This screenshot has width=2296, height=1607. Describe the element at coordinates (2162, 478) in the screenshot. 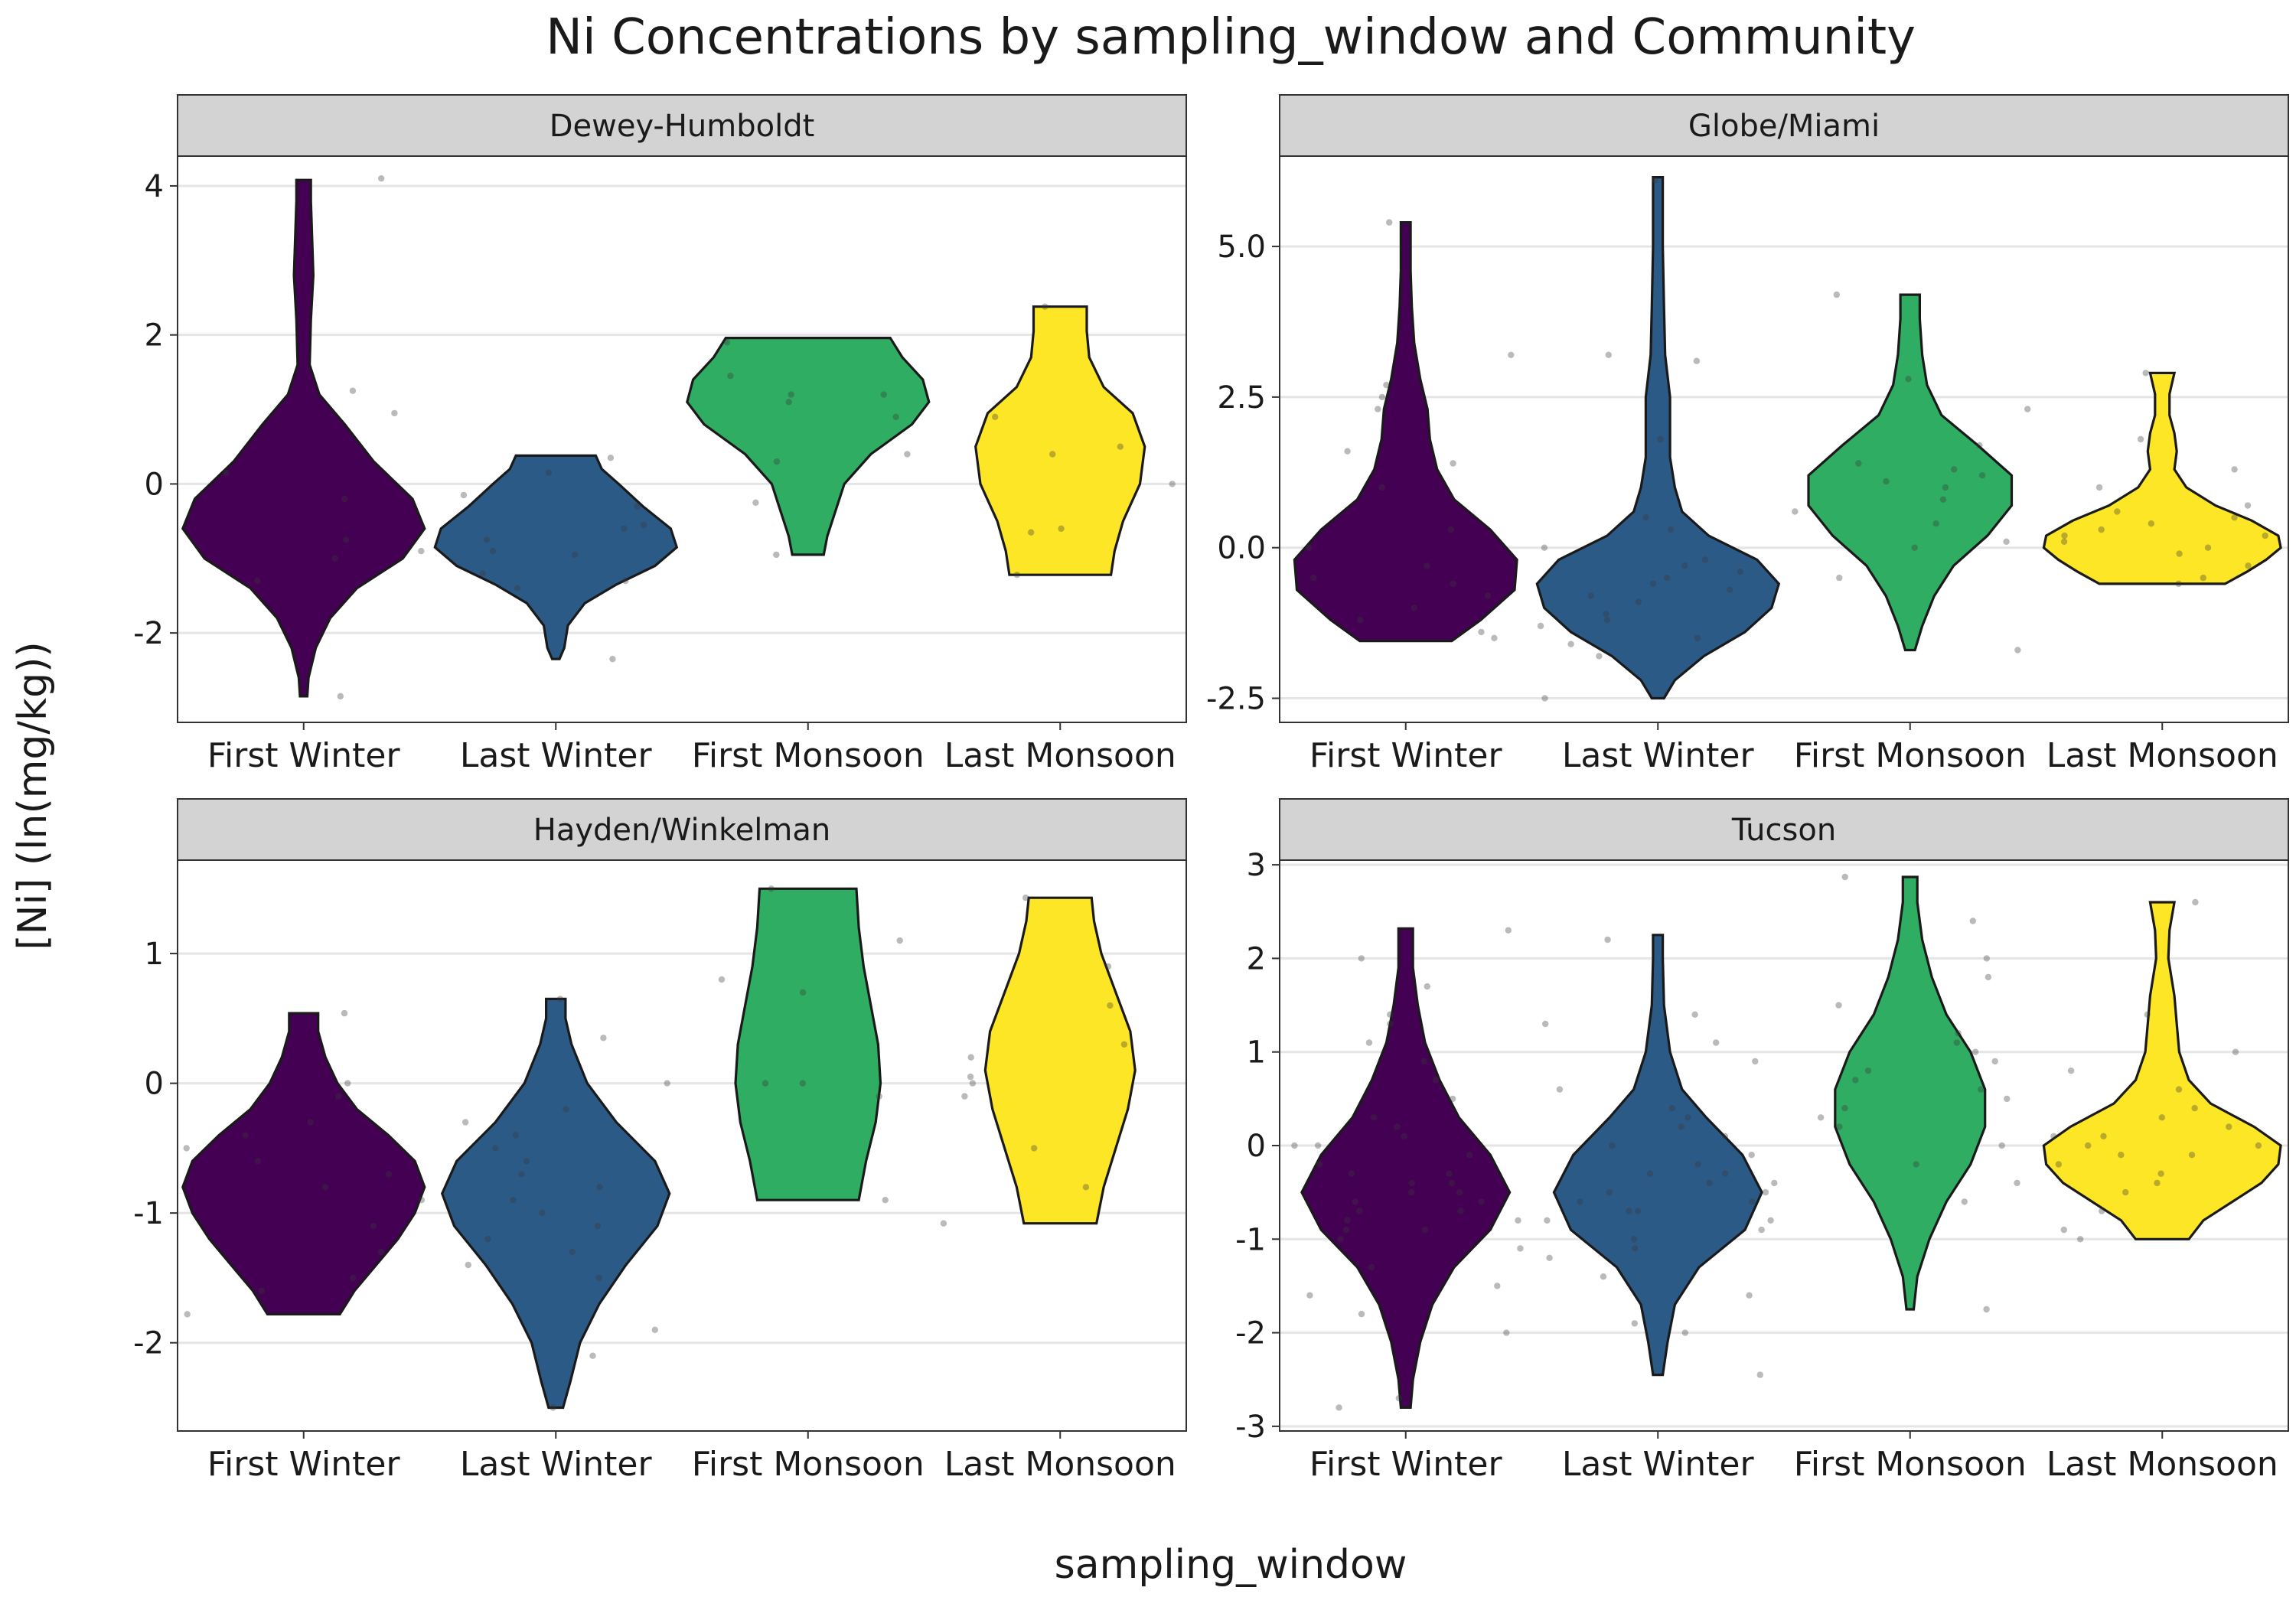

I see `violin-globe-miami-last-monsoon` at that location.